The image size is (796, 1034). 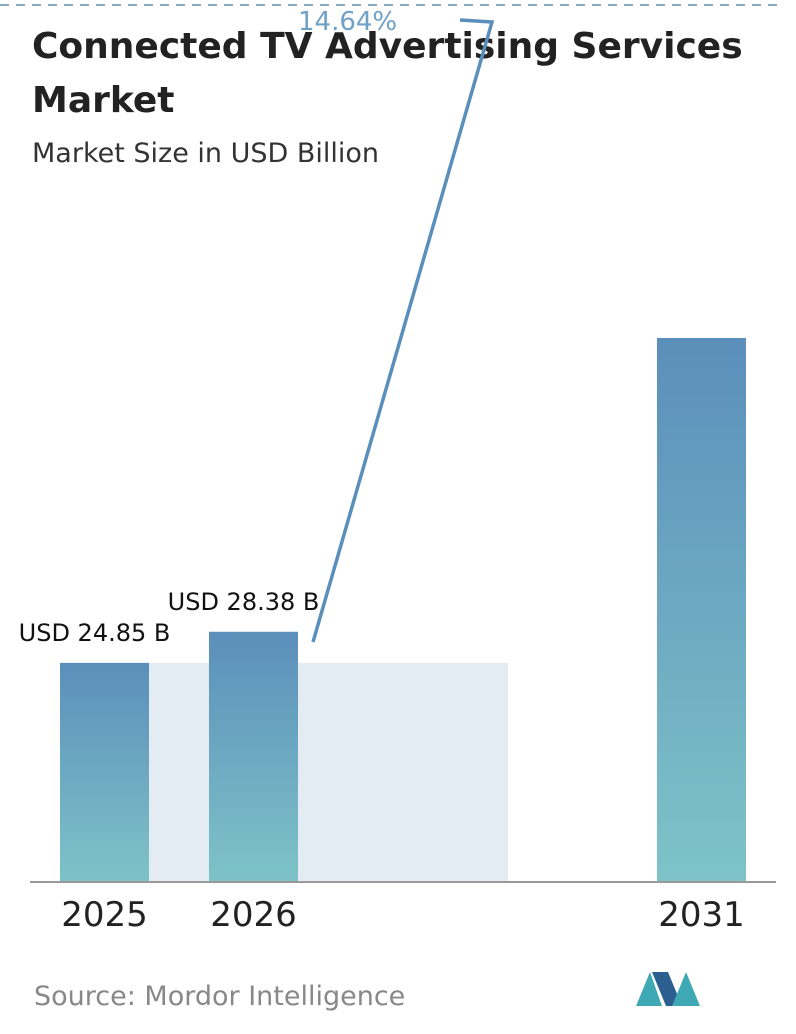 I want to click on x-tick-label: 2026, so click(x=253, y=915).